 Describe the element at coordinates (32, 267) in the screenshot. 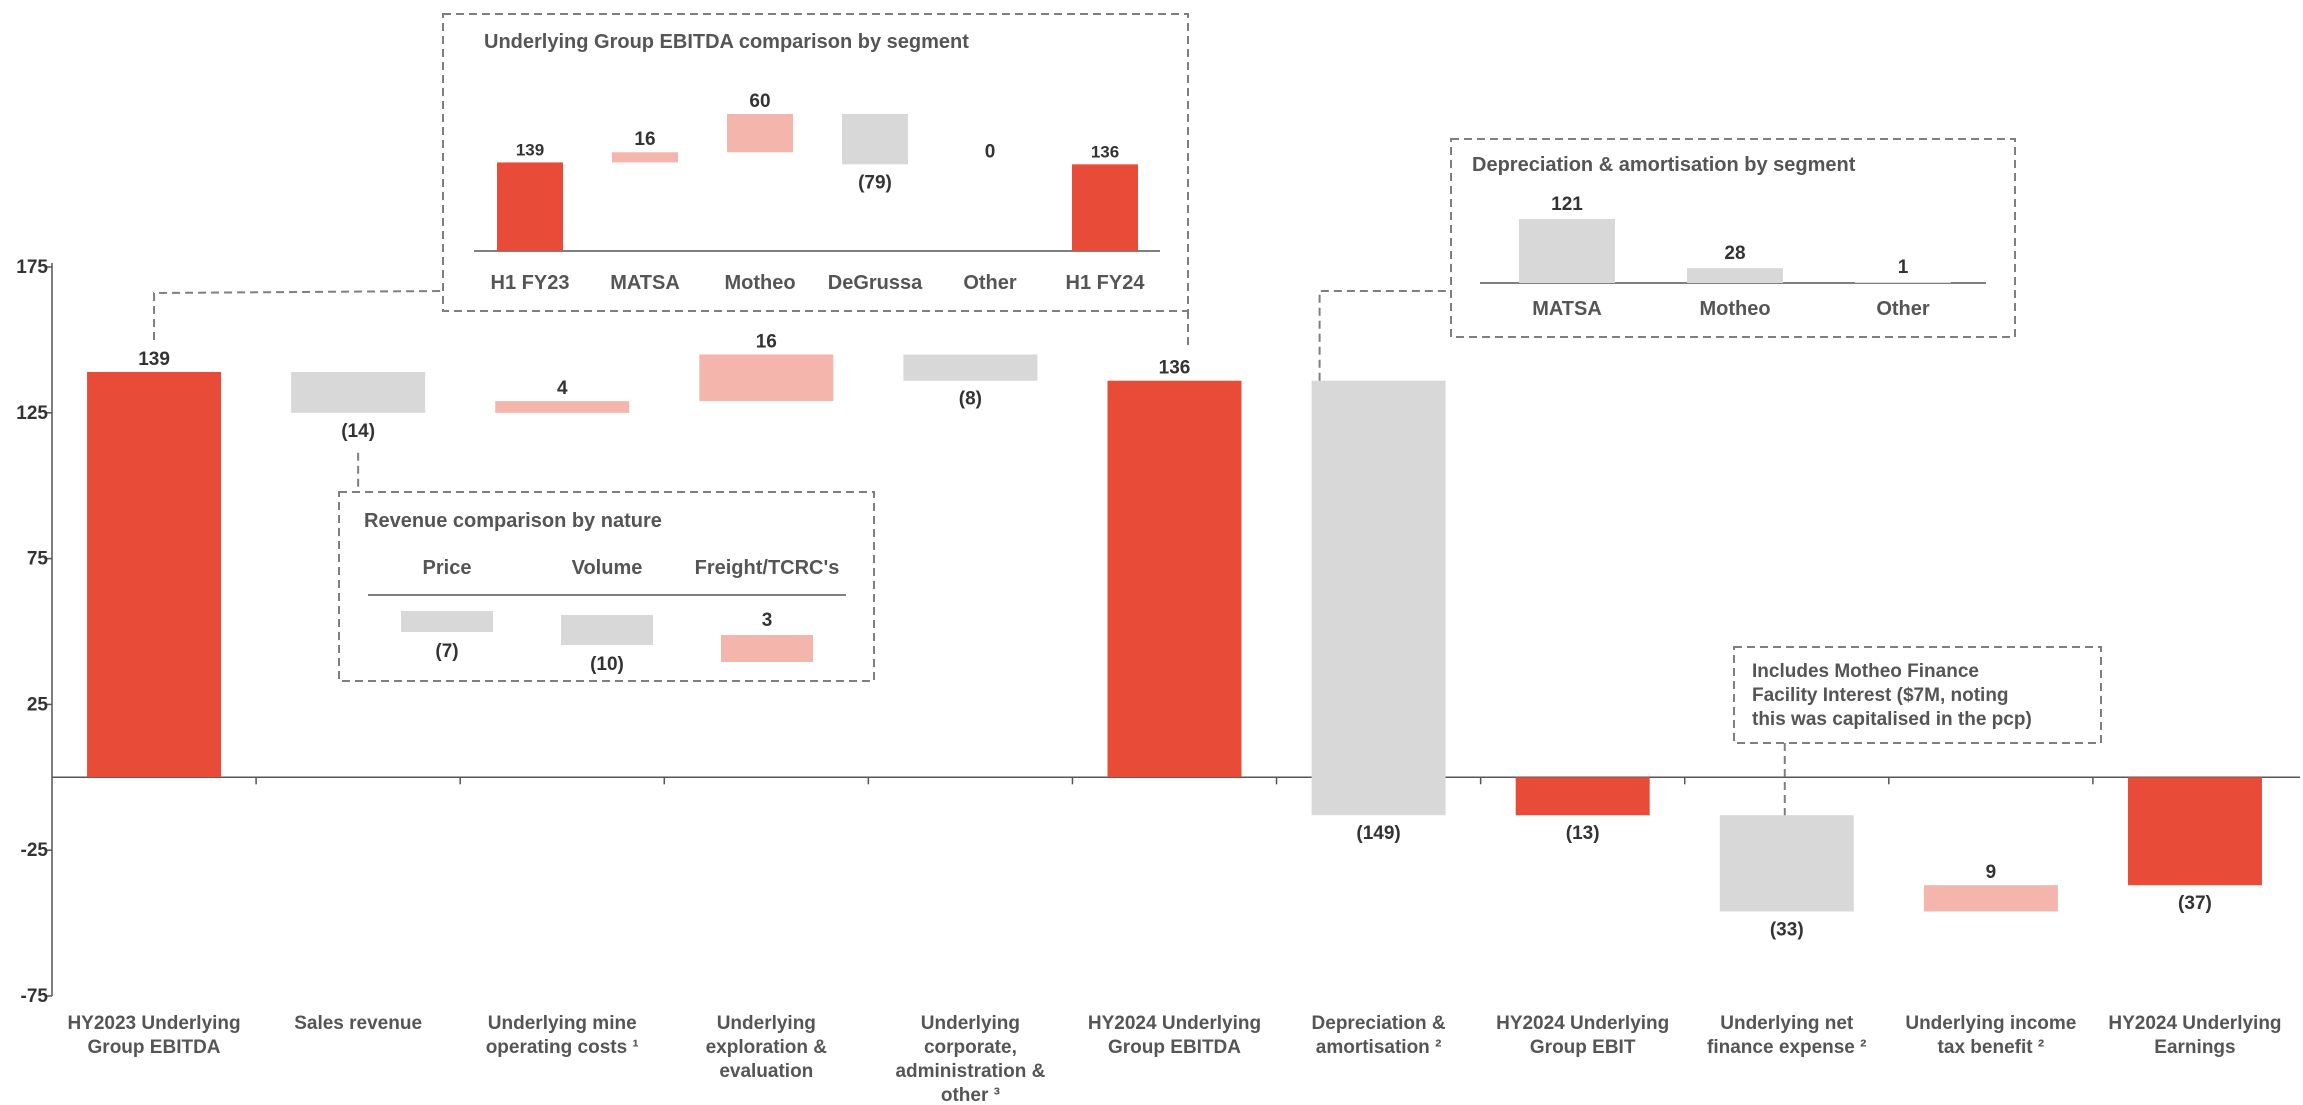

I see `y-tick-label: 175` at that location.